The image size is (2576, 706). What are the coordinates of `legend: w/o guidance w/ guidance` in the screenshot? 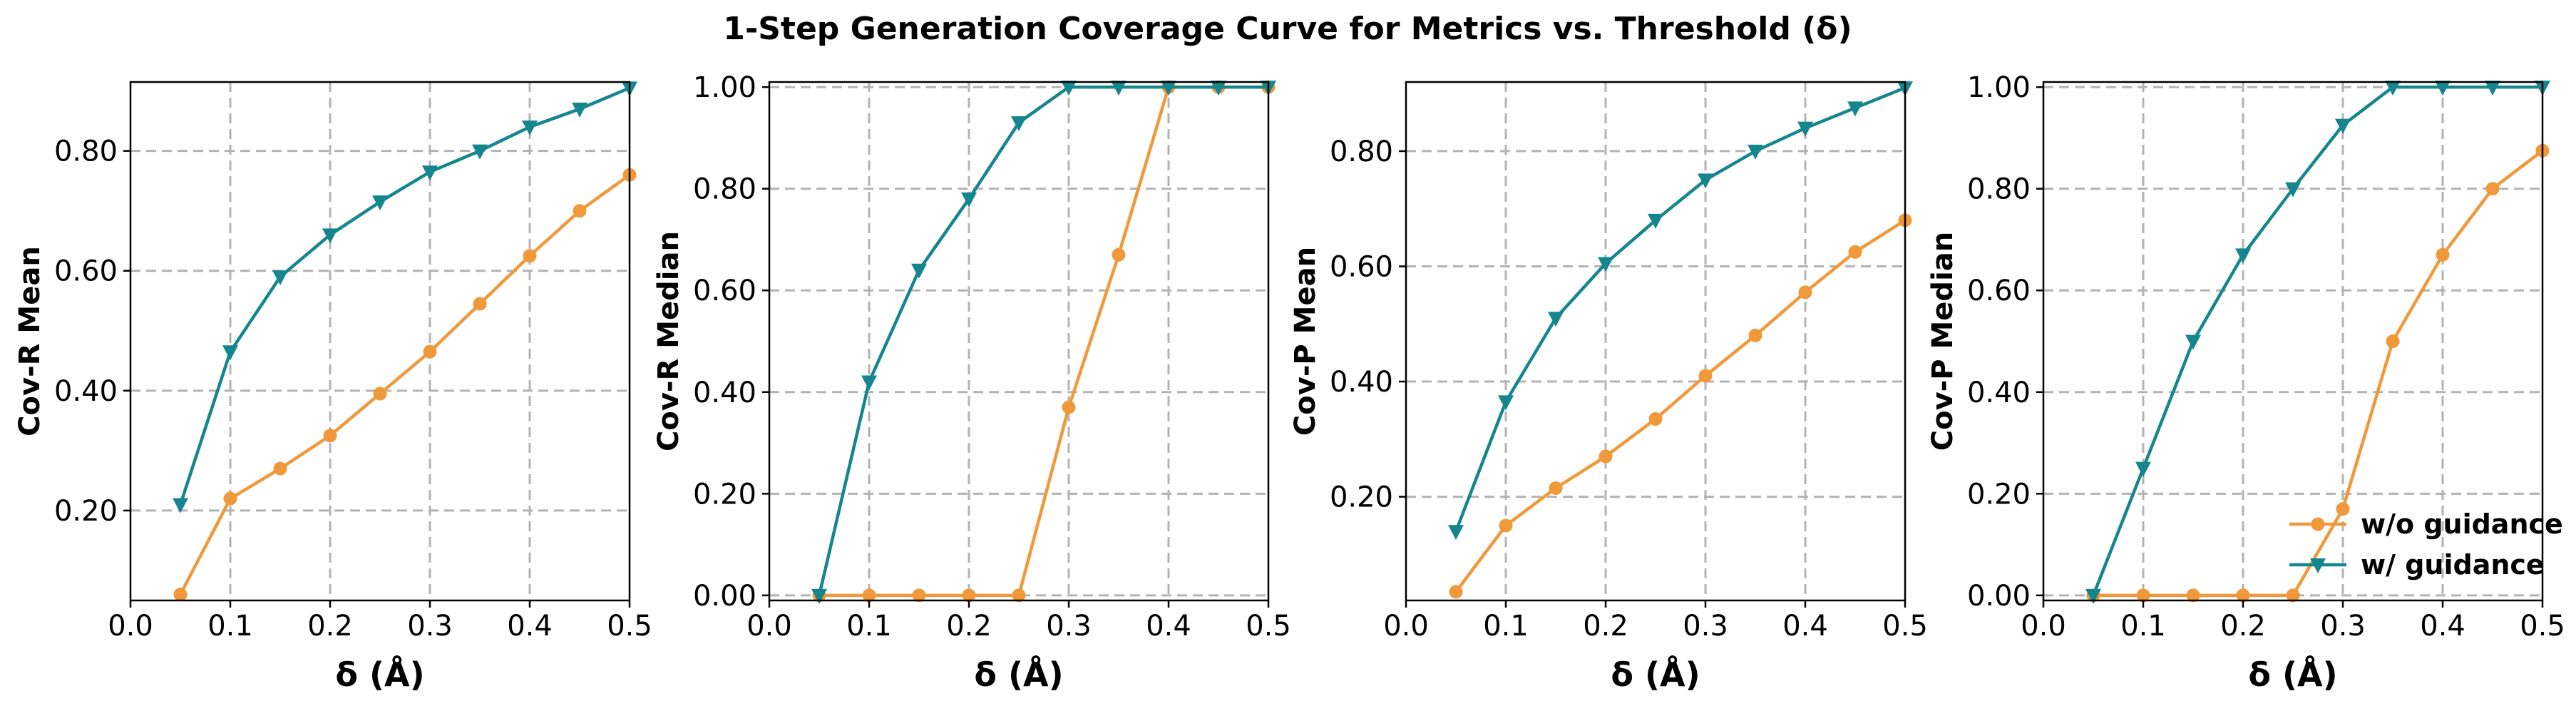 It's located at (2426, 544).